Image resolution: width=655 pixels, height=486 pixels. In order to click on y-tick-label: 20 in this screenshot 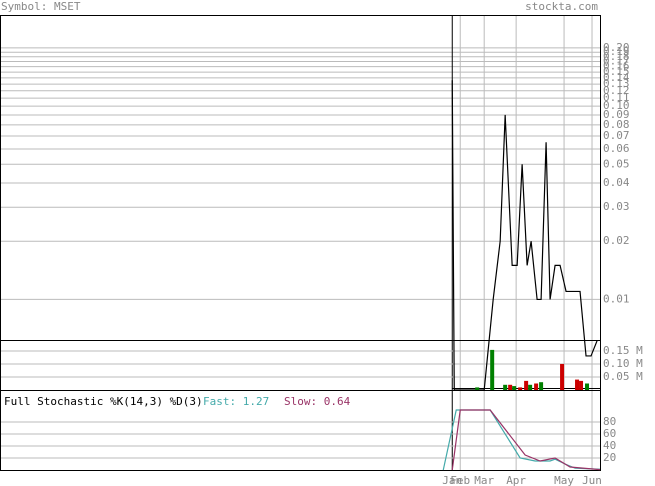, I will do `click(609, 457)`.